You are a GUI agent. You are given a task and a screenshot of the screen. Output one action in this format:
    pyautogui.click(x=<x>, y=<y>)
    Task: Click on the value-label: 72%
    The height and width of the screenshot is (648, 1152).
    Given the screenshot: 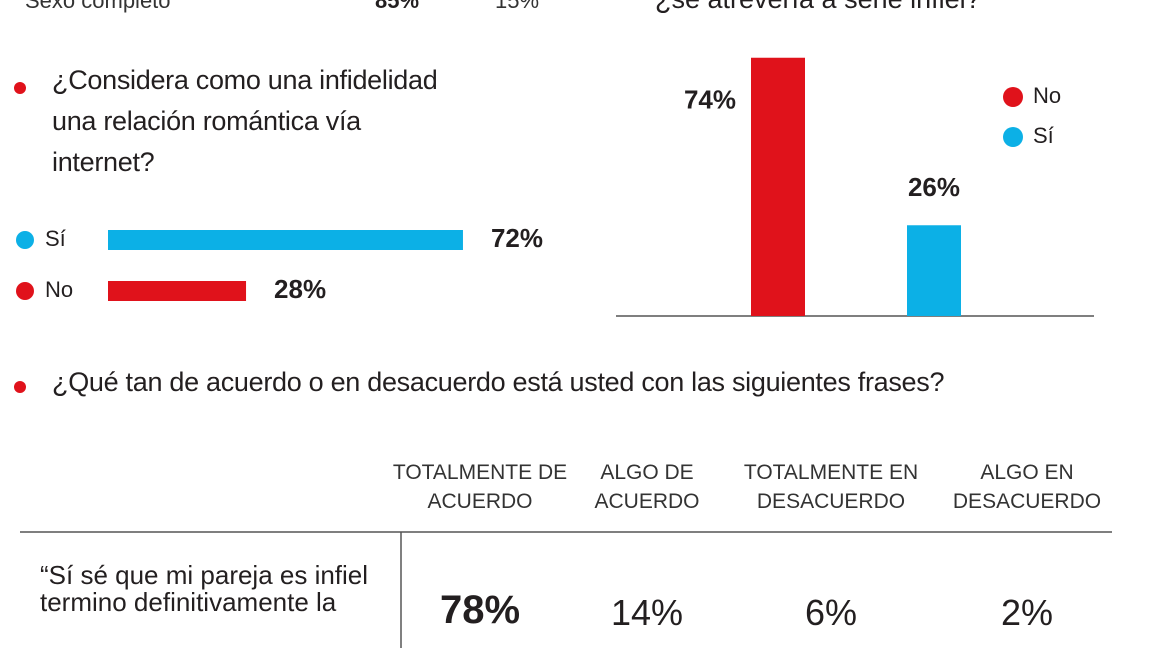 What is the action you would take?
    pyautogui.click(x=517, y=238)
    